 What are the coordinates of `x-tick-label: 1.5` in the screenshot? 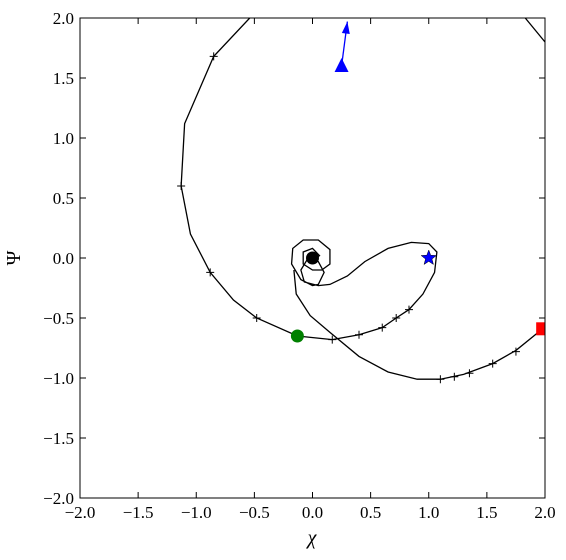 It's located at (486, 512).